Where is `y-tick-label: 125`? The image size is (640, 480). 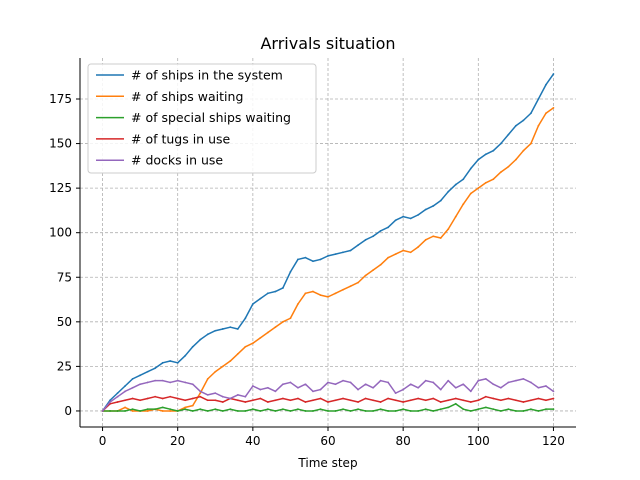
y-tick-label: 125 is located at coordinates (60, 188).